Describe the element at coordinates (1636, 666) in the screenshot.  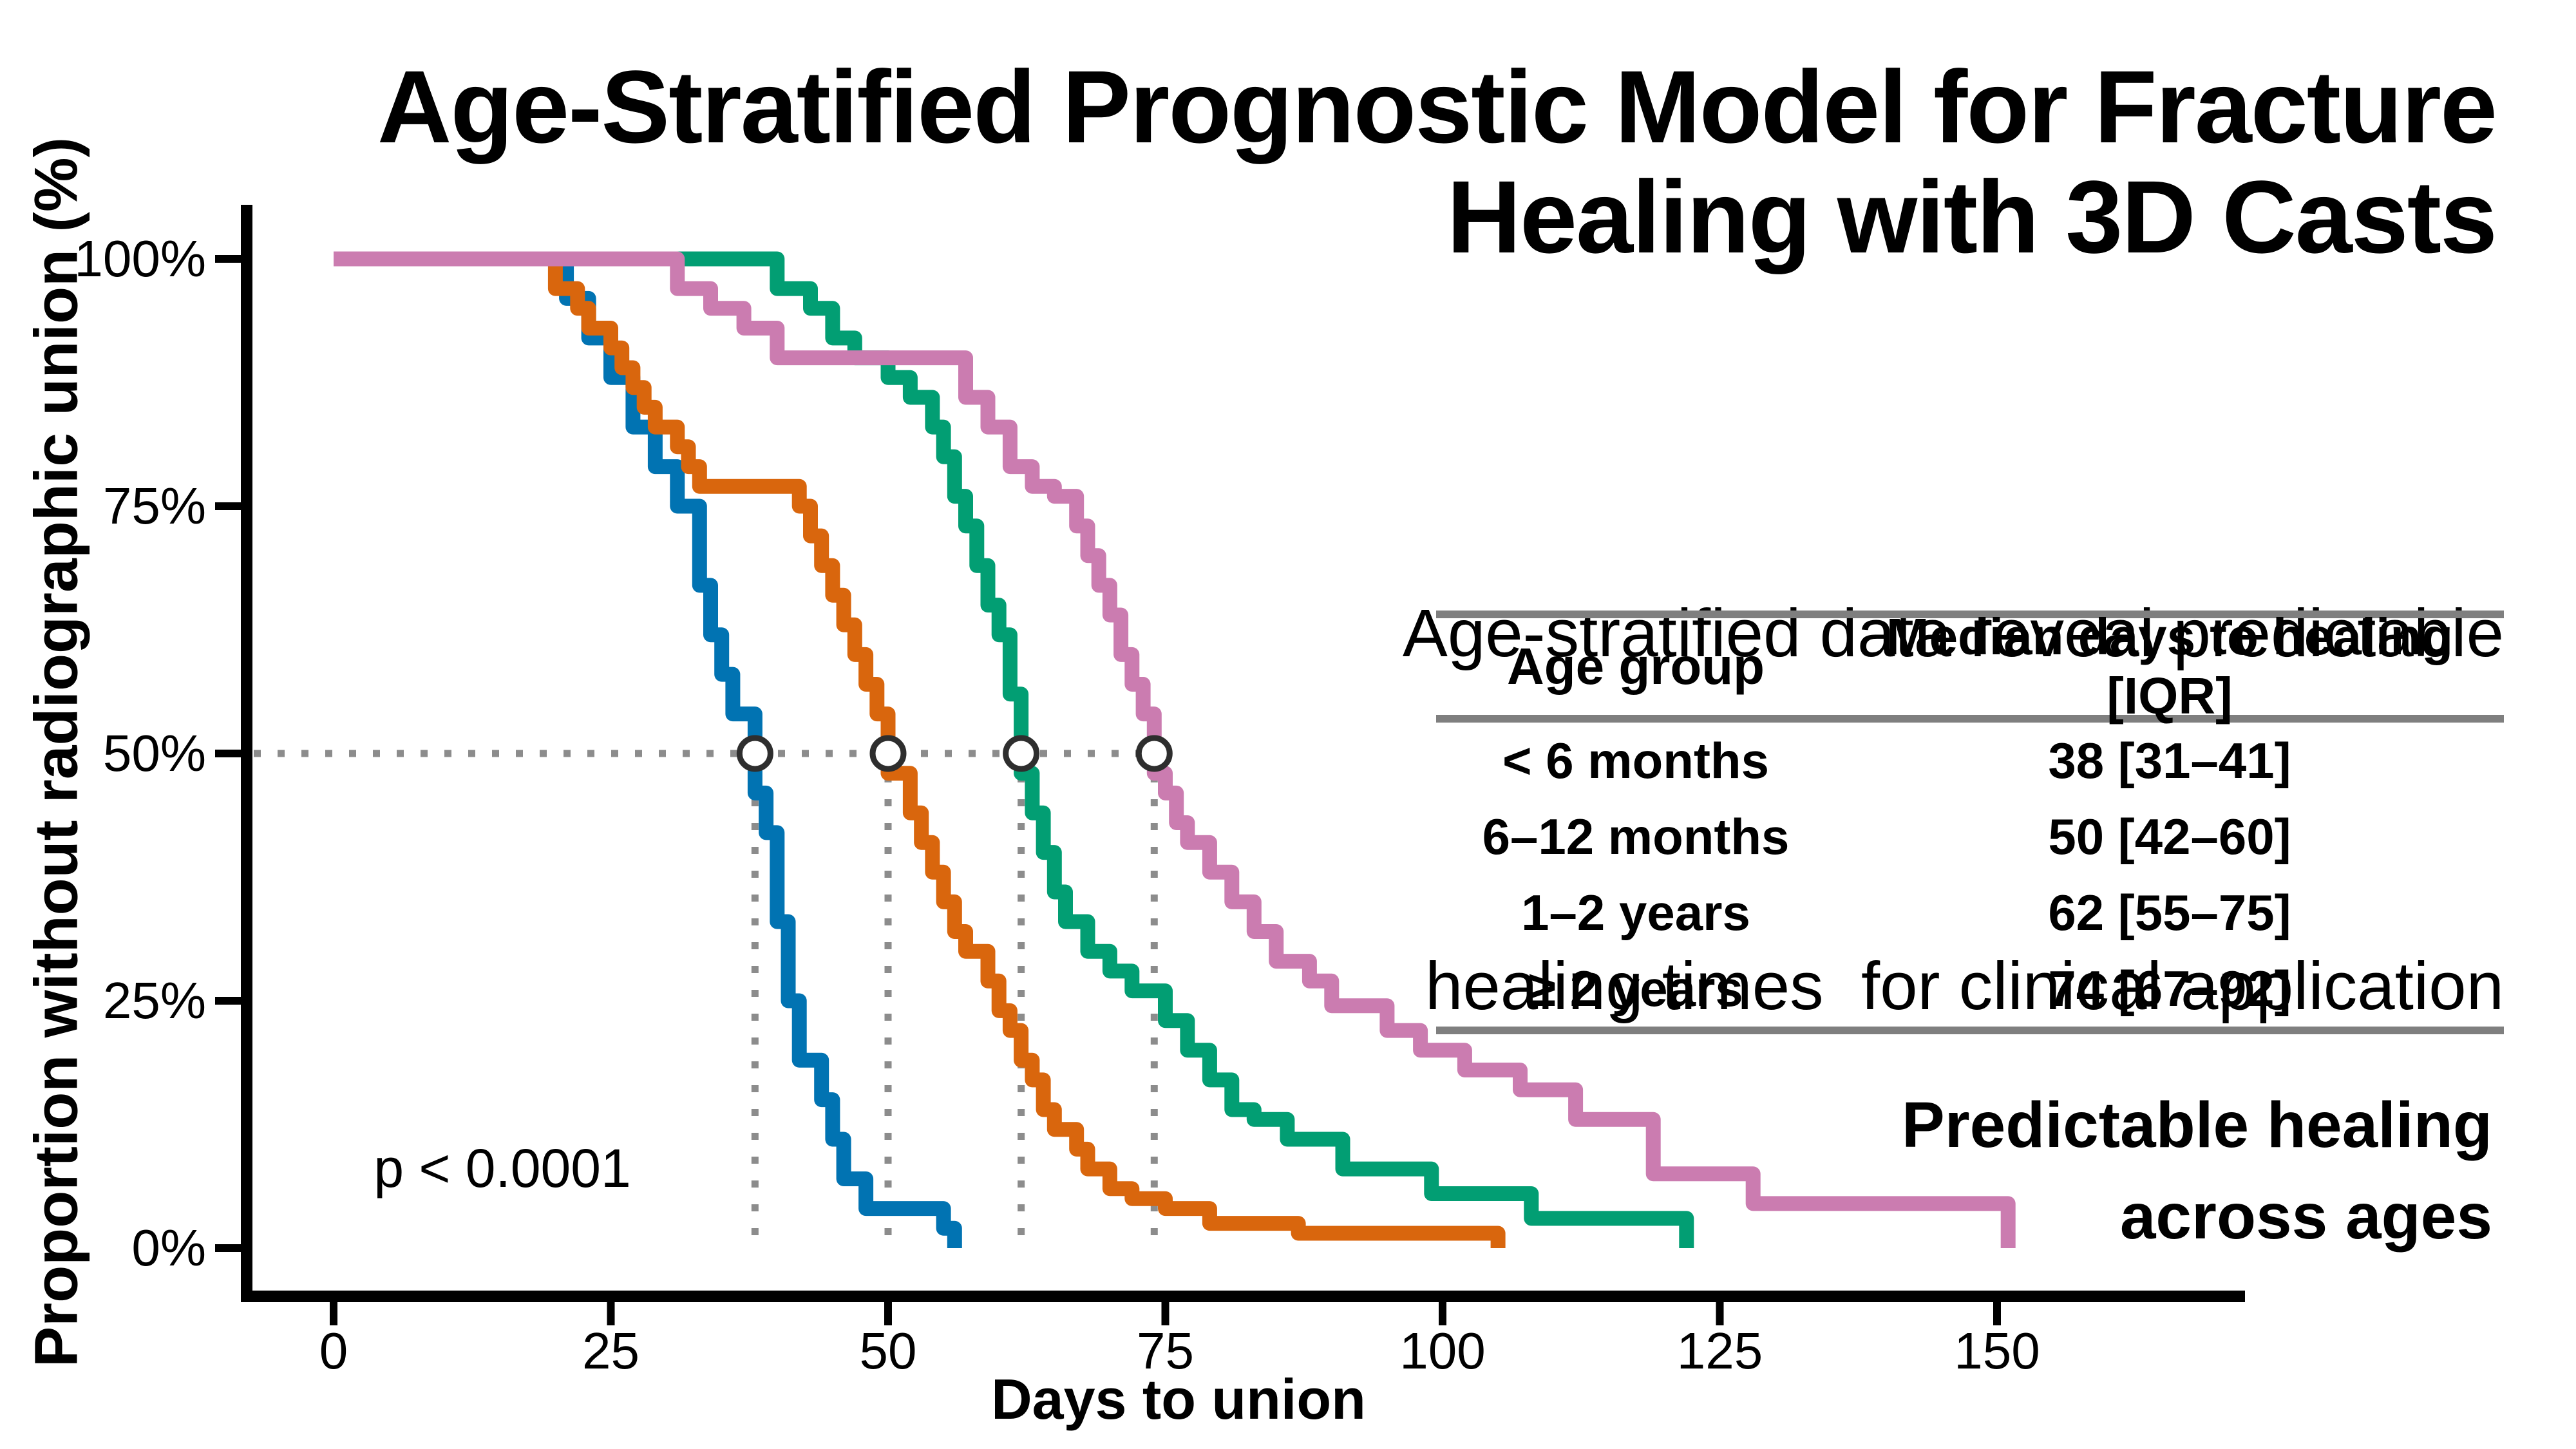
I see `header-age-group: Age group` at that location.